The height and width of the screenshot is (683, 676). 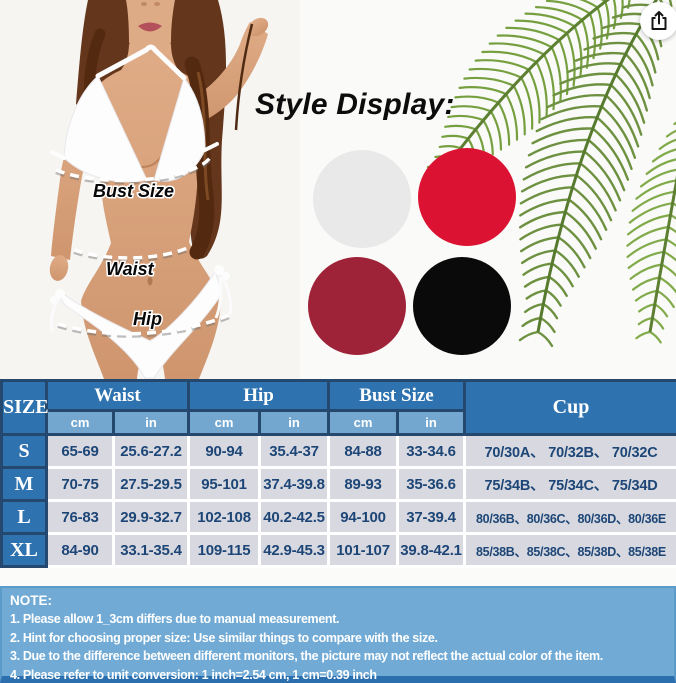 I want to click on lips, so click(x=150, y=27).